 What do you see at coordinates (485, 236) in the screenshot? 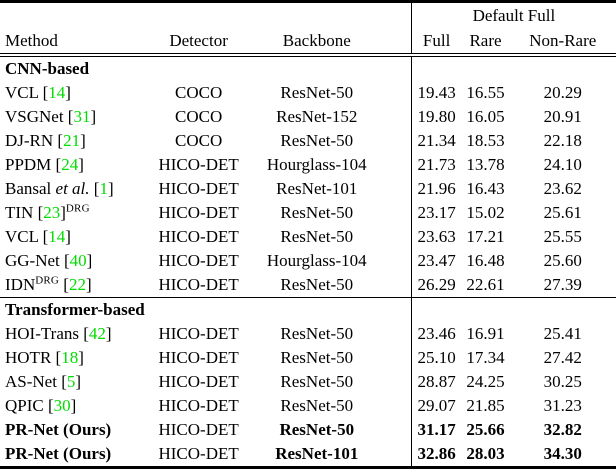
I see `rare-score-cell: 17.21` at bounding box center [485, 236].